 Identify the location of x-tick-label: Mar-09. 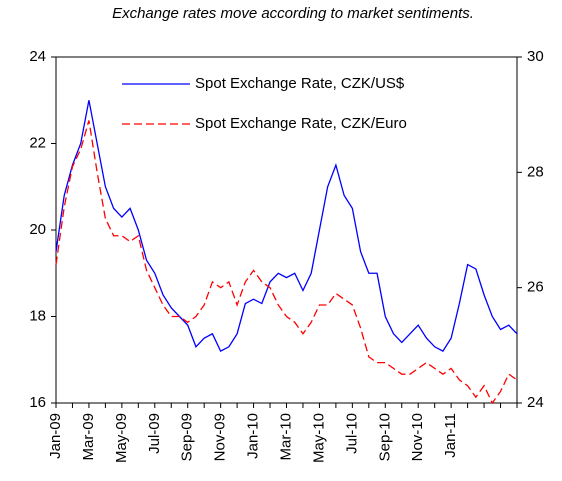
(88, 437).